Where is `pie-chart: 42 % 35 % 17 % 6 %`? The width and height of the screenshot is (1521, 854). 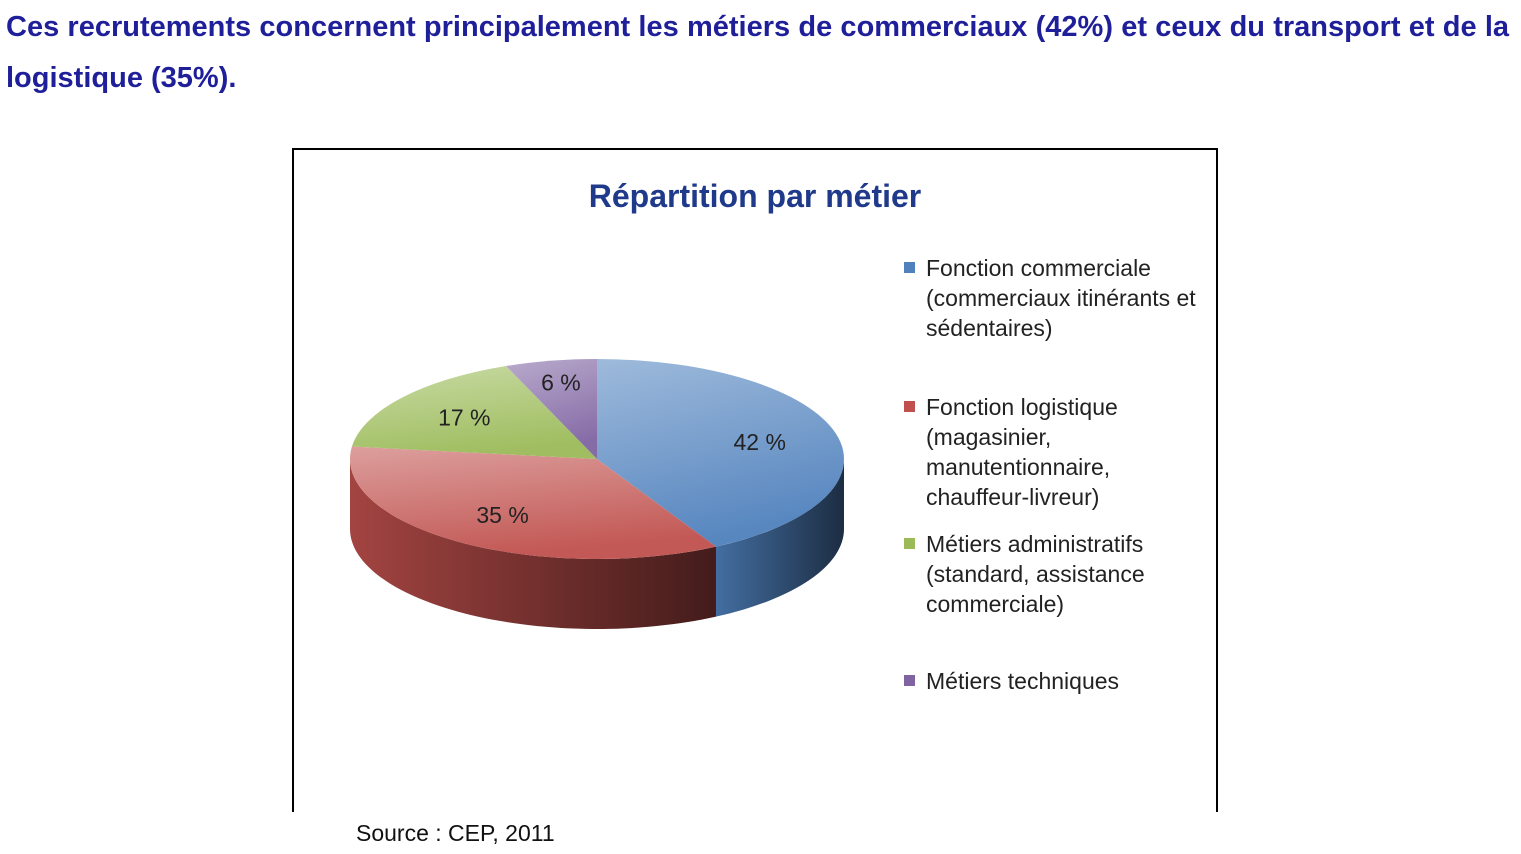 pie-chart: 42 % 35 % 17 % 6 % is located at coordinates (597, 494).